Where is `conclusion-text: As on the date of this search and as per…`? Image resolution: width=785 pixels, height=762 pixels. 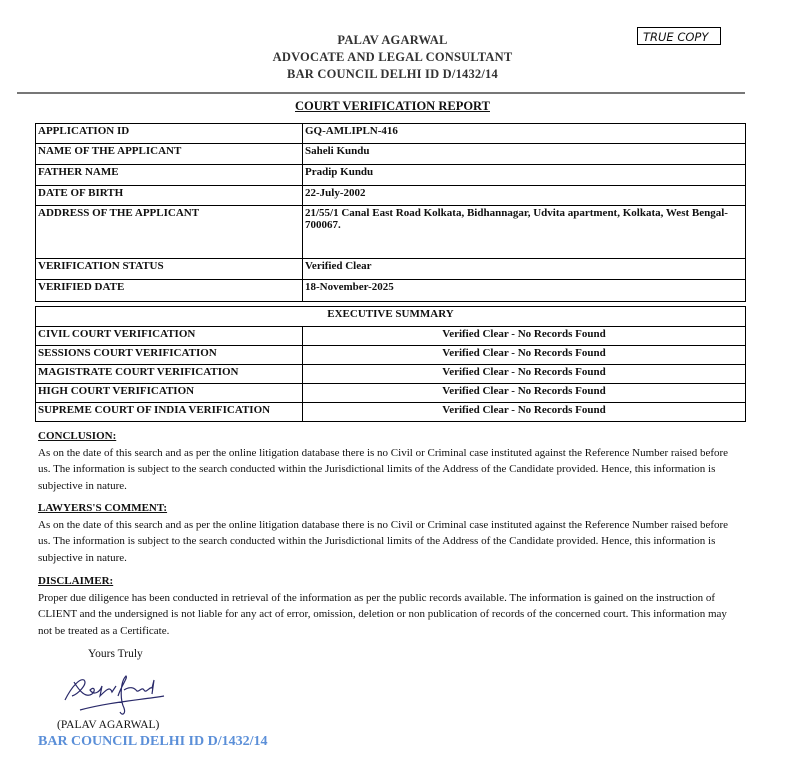
conclusion-text: As on the date of this search and as per… is located at coordinates (383, 469).